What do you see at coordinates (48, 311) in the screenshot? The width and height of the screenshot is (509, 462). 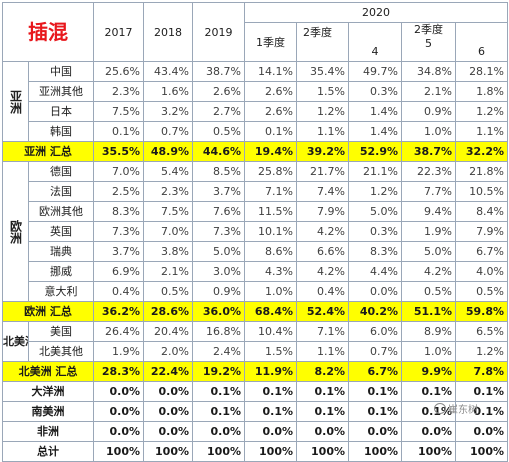 I see `row-label: 欧洲 汇总` at bounding box center [48, 311].